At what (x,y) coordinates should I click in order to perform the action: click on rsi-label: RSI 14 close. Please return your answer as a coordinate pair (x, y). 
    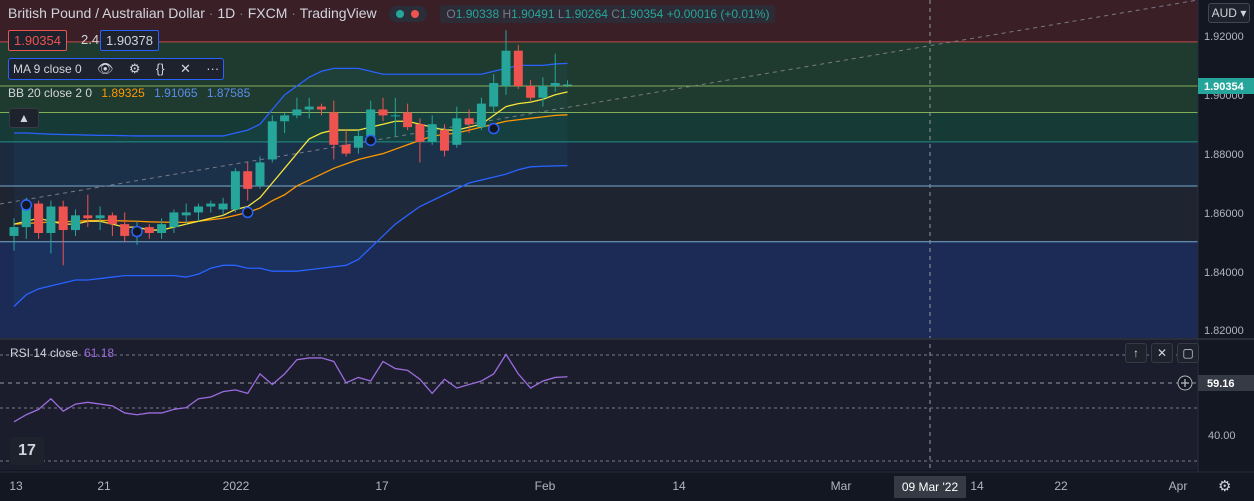
    Looking at the image, I should click on (44, 353).